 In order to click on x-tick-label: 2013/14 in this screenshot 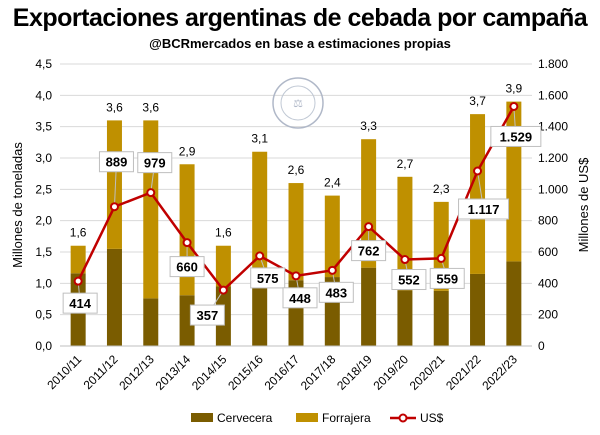, I will do `click(173, 372)`.